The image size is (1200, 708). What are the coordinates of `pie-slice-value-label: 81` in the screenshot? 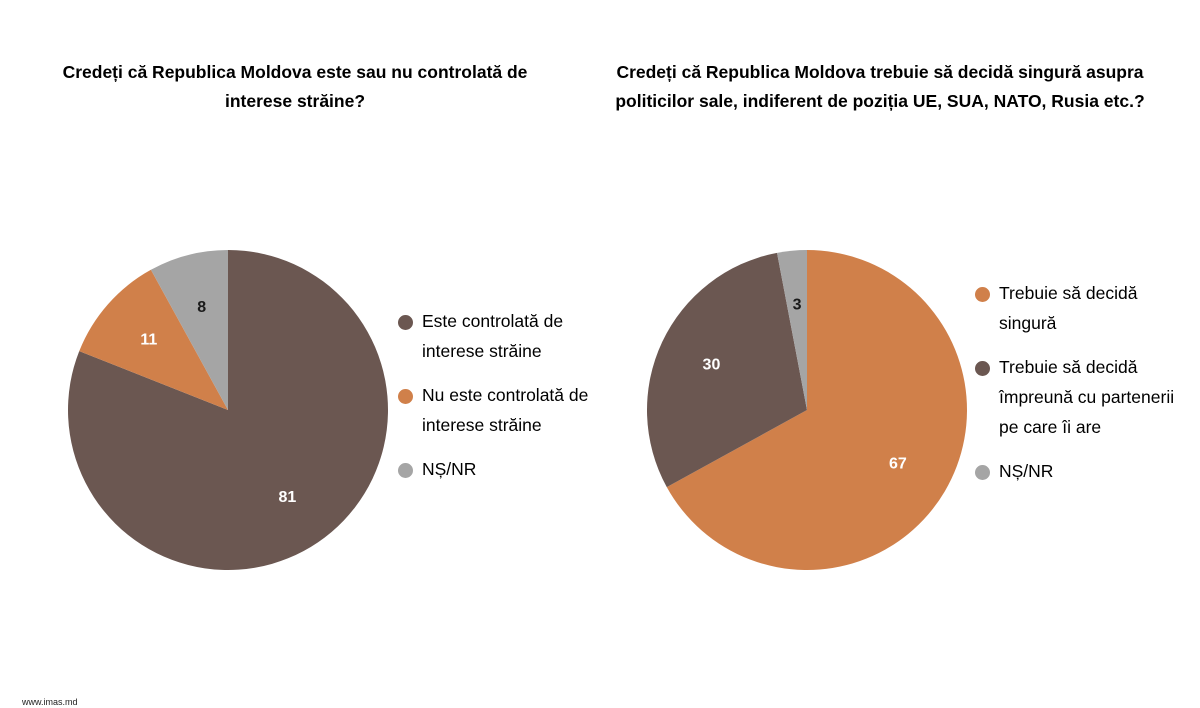 It's located at (287, 497).